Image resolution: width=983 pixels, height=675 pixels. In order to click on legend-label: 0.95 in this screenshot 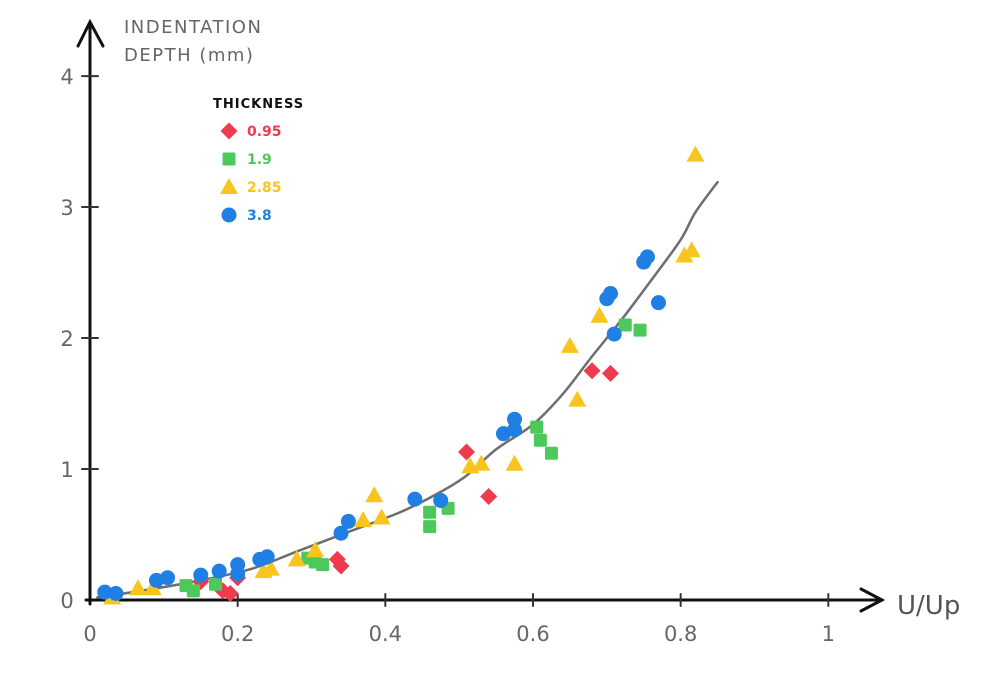, I will do `click(264, 132)`.